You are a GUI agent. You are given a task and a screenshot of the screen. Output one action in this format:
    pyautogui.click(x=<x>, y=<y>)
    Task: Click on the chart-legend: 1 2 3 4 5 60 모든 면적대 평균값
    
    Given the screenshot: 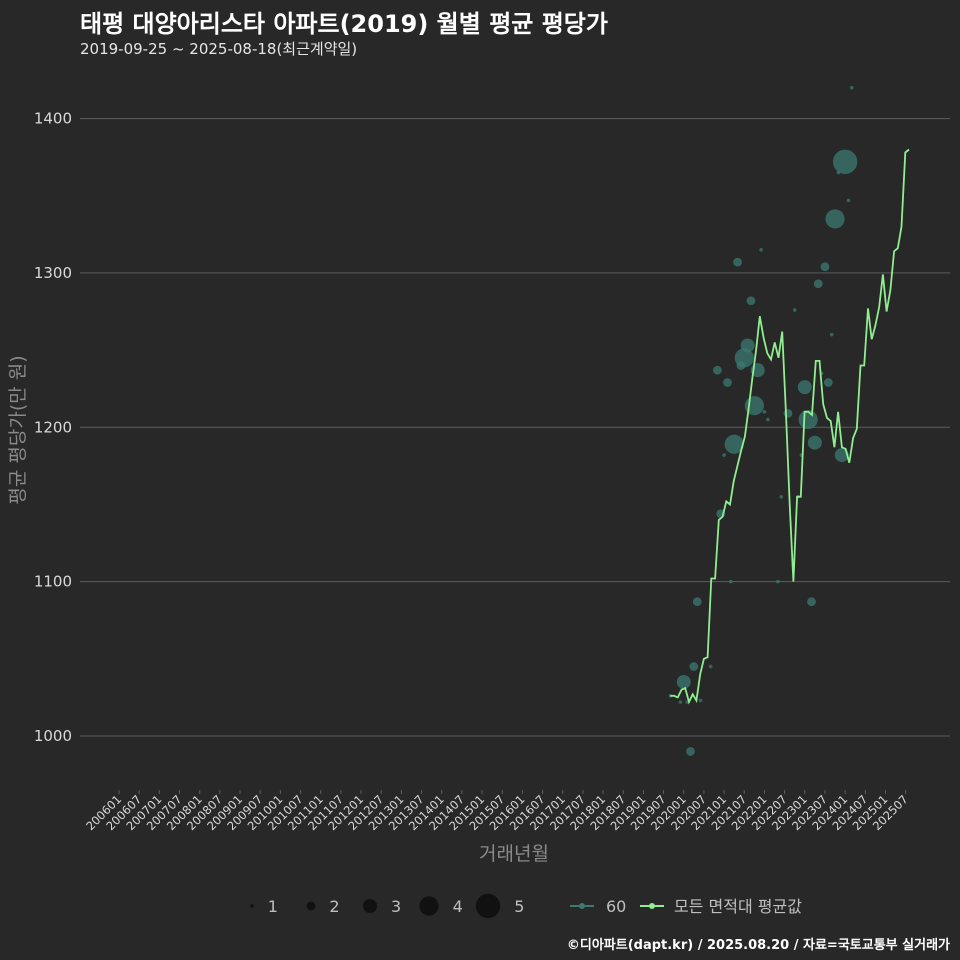 What is the action you would take?
    pyautogui.click(x=526, y=906)
    